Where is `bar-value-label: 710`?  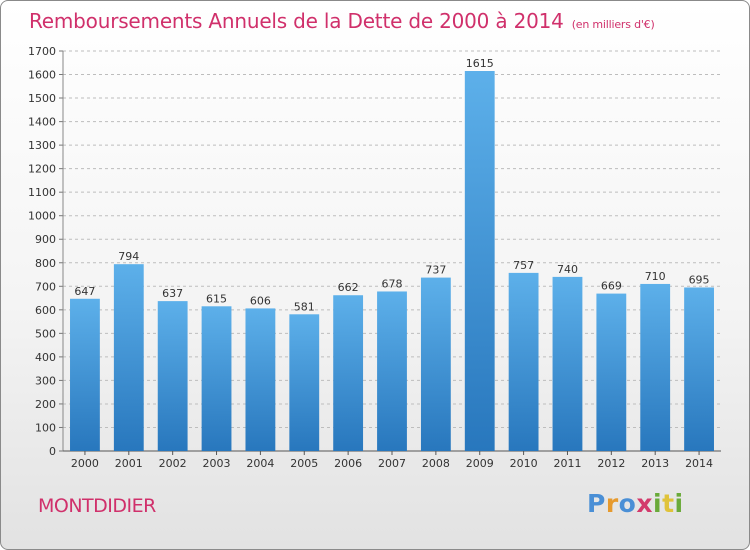
bar-value-label: 710 is located at coordinates (655, 276).